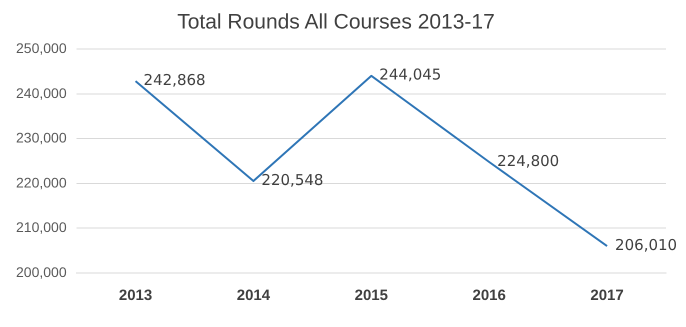 Image resolution: width=686 pixels, height=327 pixels. What do you see at coordinates (292, 179) in the screenshot?
I see `data-label: 220,548` at bounding box center [292, 179].